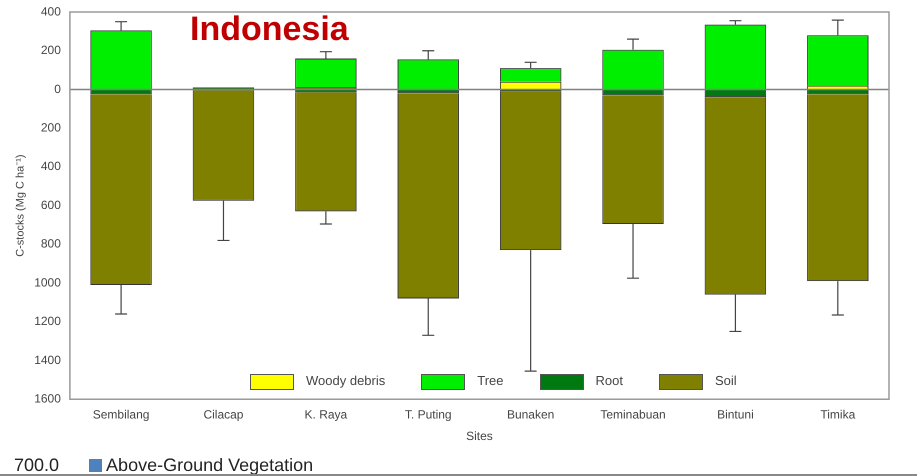  What do you see at coordinates (345, 381) in the screenshot?
I see `legend-label: Woody debris` at bounding box center [345, 381].